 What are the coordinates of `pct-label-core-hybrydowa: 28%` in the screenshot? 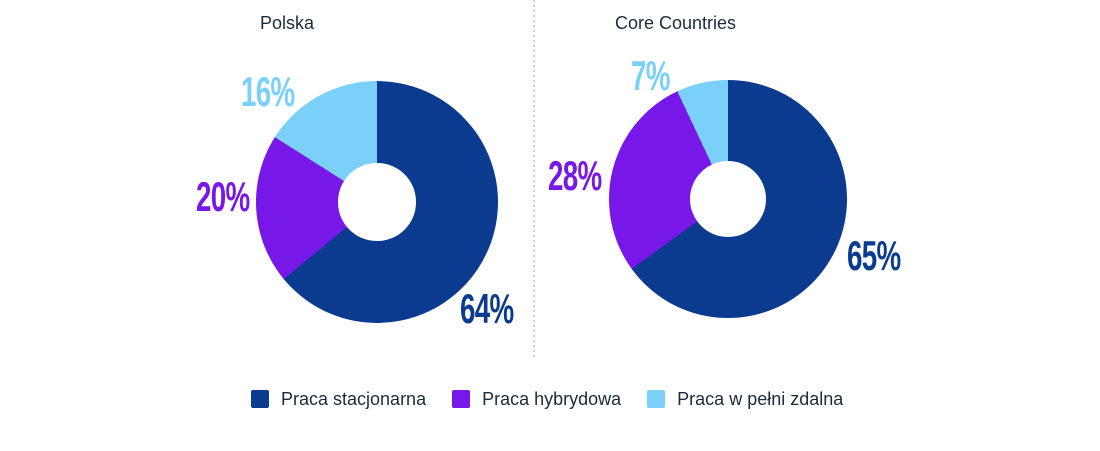 It's located at (575, 175).